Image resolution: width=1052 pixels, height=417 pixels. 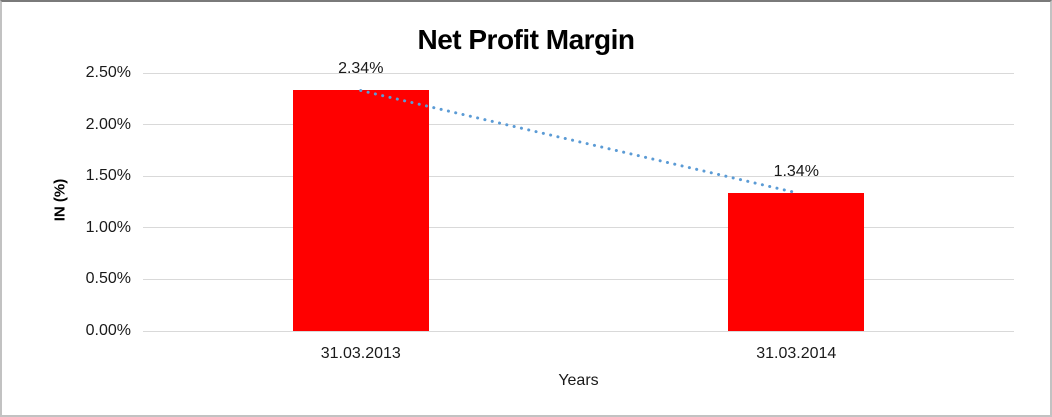 What do you see at coordinates (360, 353) in the screenshot?
I see `x-tick-label: 31.03.2013` at bounding box center [360, 353].